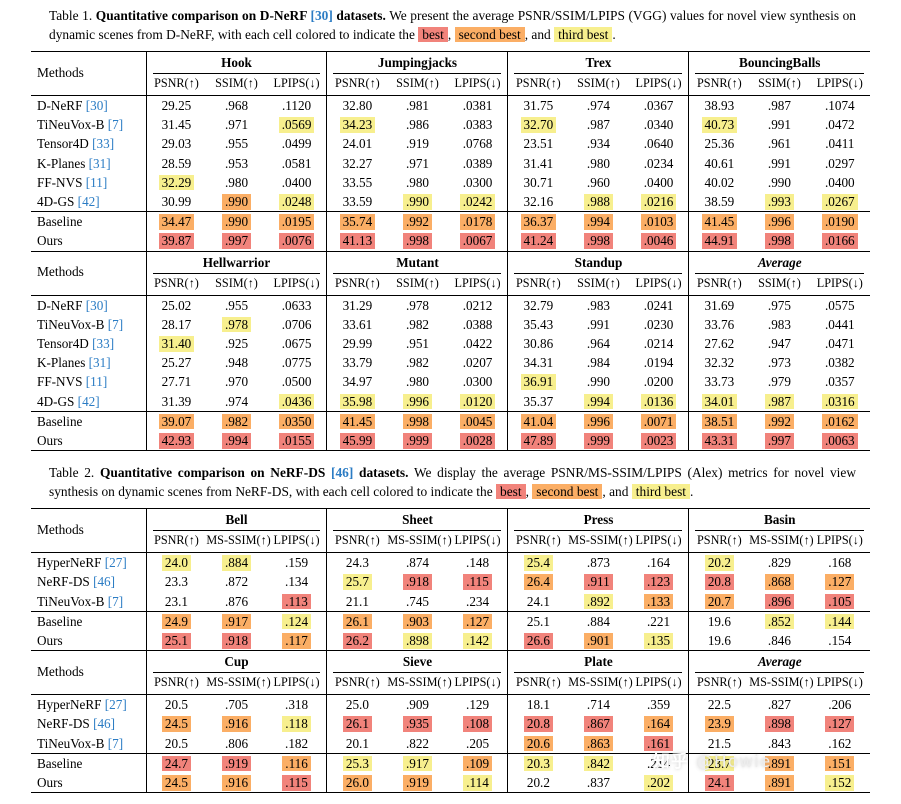 Image resolution: width=901 pixels, height=804 pixels. I want to click on metric-value-cell: 41.45, so click(719, 221).